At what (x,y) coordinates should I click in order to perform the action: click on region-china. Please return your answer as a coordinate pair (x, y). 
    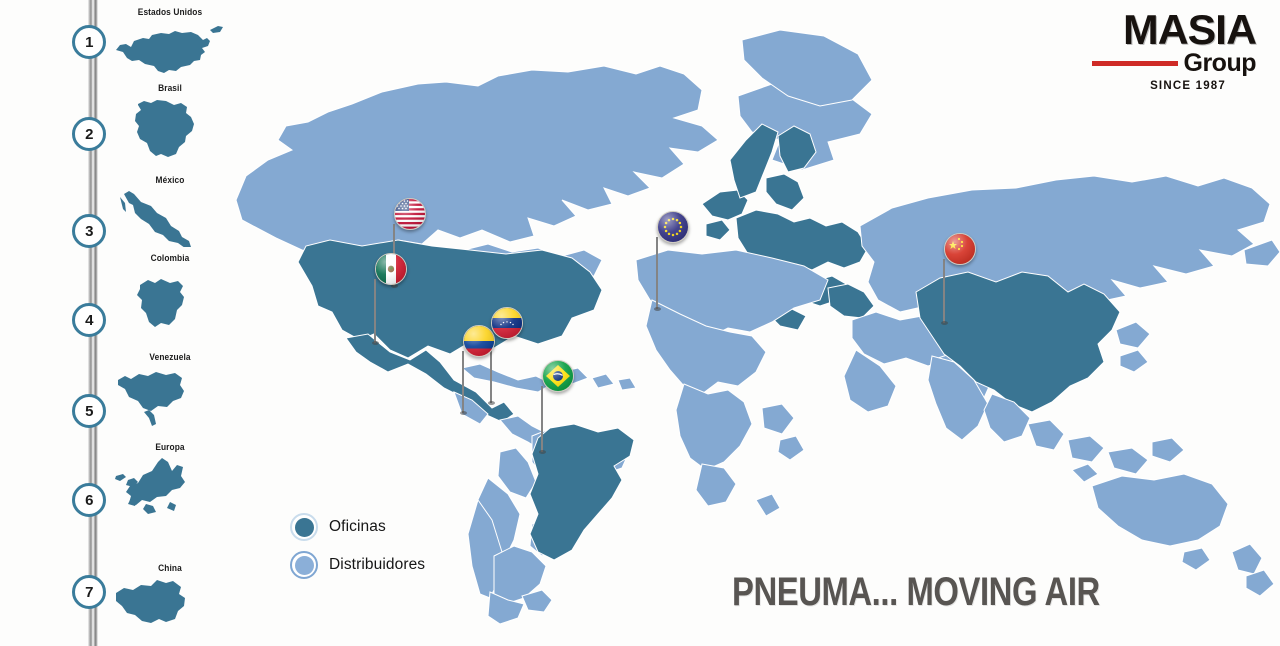
    Looking at the image, I should click on (1018, 342).